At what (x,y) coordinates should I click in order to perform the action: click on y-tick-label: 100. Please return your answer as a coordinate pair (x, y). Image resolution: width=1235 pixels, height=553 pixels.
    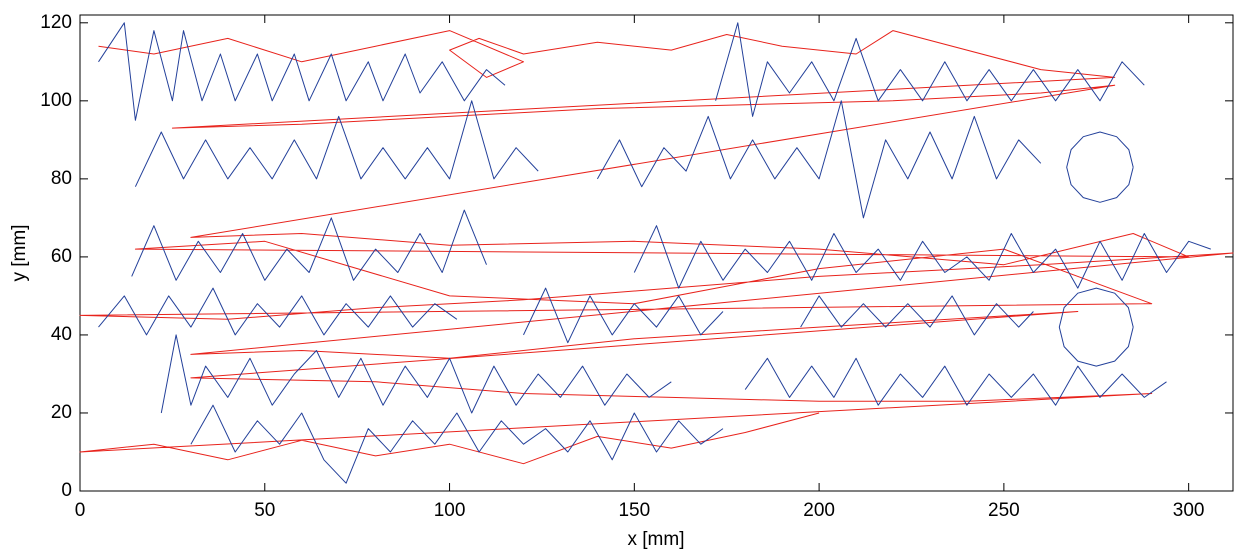
    Looking at the image, I should click on (56, 100).